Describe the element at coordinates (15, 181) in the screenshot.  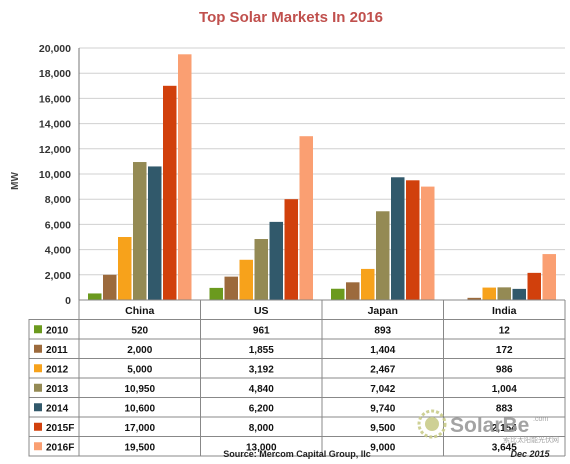
I see `y-axis-label: MW` at that location.